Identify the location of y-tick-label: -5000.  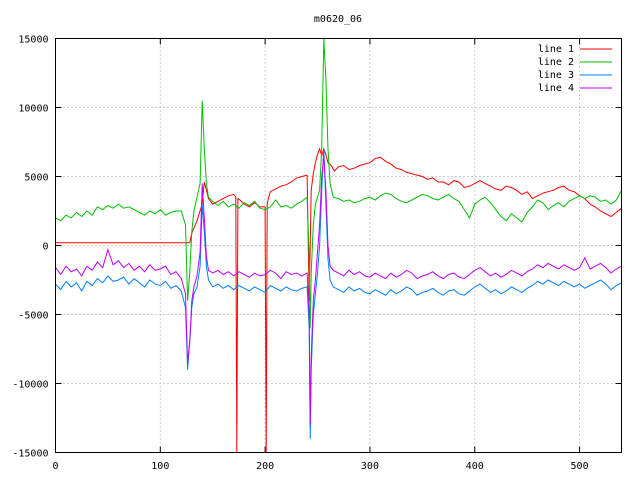
(33, 316).